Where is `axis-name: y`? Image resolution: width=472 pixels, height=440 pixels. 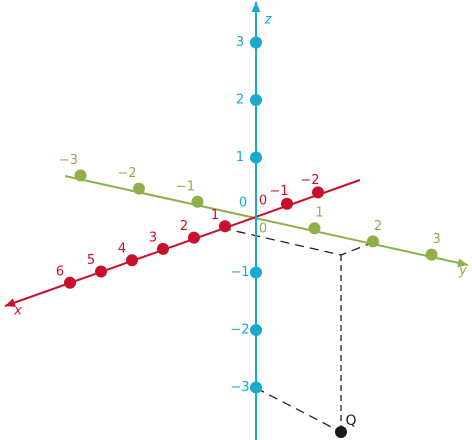
axis-name: y is located at coordinates (462, 271).